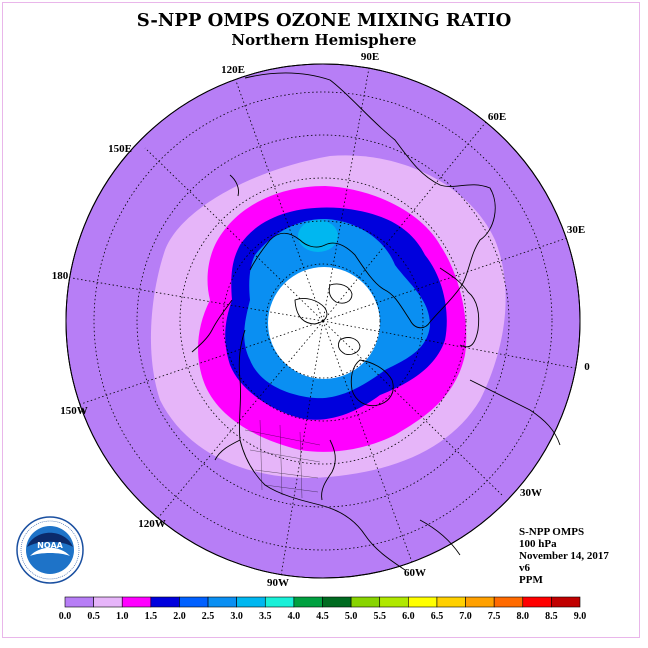 The image size is (648, 648). What do you see at coordinates (236, 616) in the screenshot?
I see `colorbar-tick-label: 3.0` at bounding box center [236, 616].